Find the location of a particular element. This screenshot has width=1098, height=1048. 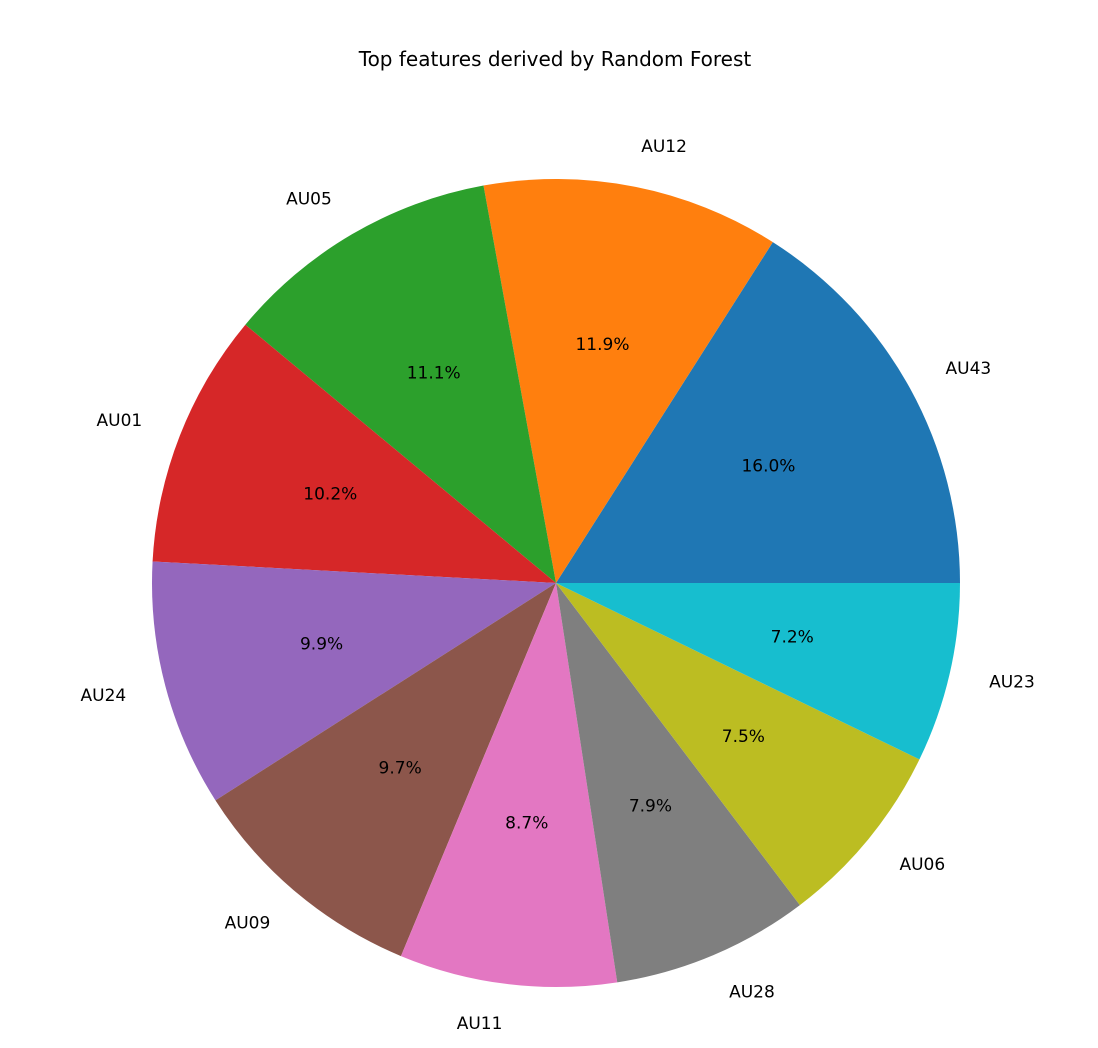

slice-label-au11: AU11 is located at coordinates (480, 1024).